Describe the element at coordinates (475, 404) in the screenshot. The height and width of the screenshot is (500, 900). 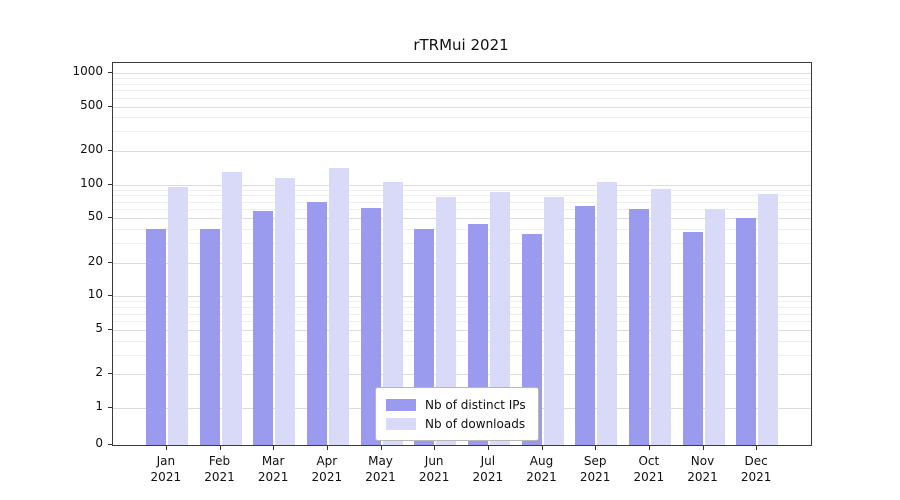
I see `legend-label: Nb of distinct IPs` at that location.